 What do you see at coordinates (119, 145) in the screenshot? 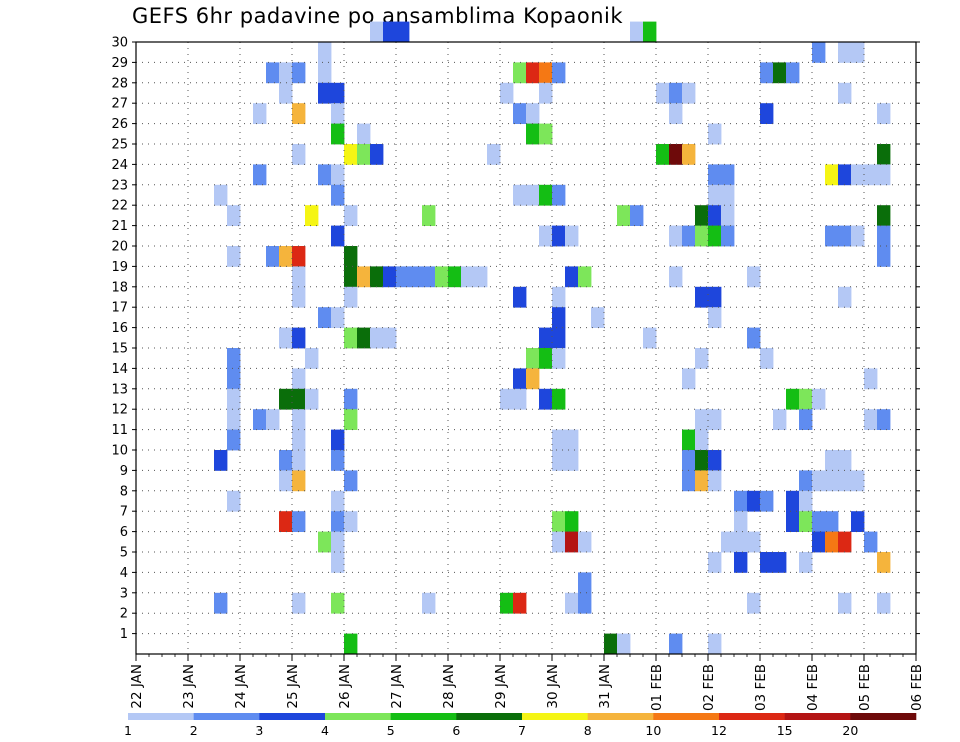
I see `y-tick-label: 25` at bounding box center [119, 145].